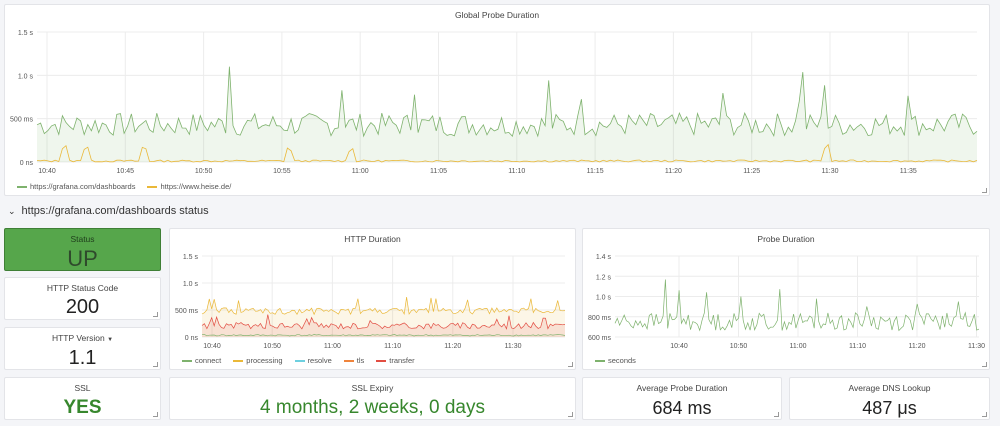  I want to click on chart-legend: connect processing resolve tls transfer, so click(298, 360).